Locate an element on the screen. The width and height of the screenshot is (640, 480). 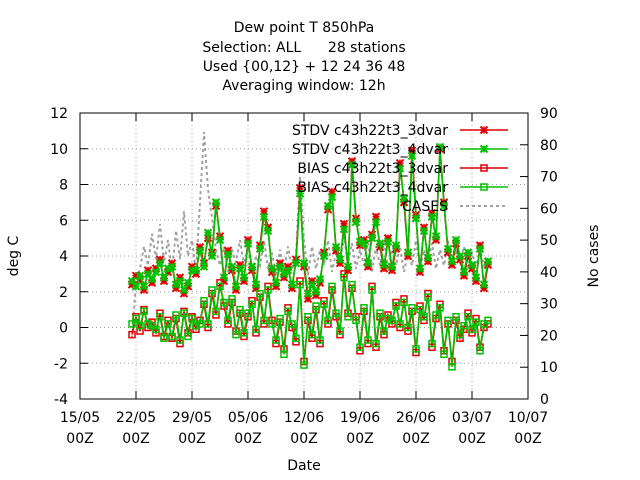
x-tick-label: 03/07 is located at coordinates (472, 418).